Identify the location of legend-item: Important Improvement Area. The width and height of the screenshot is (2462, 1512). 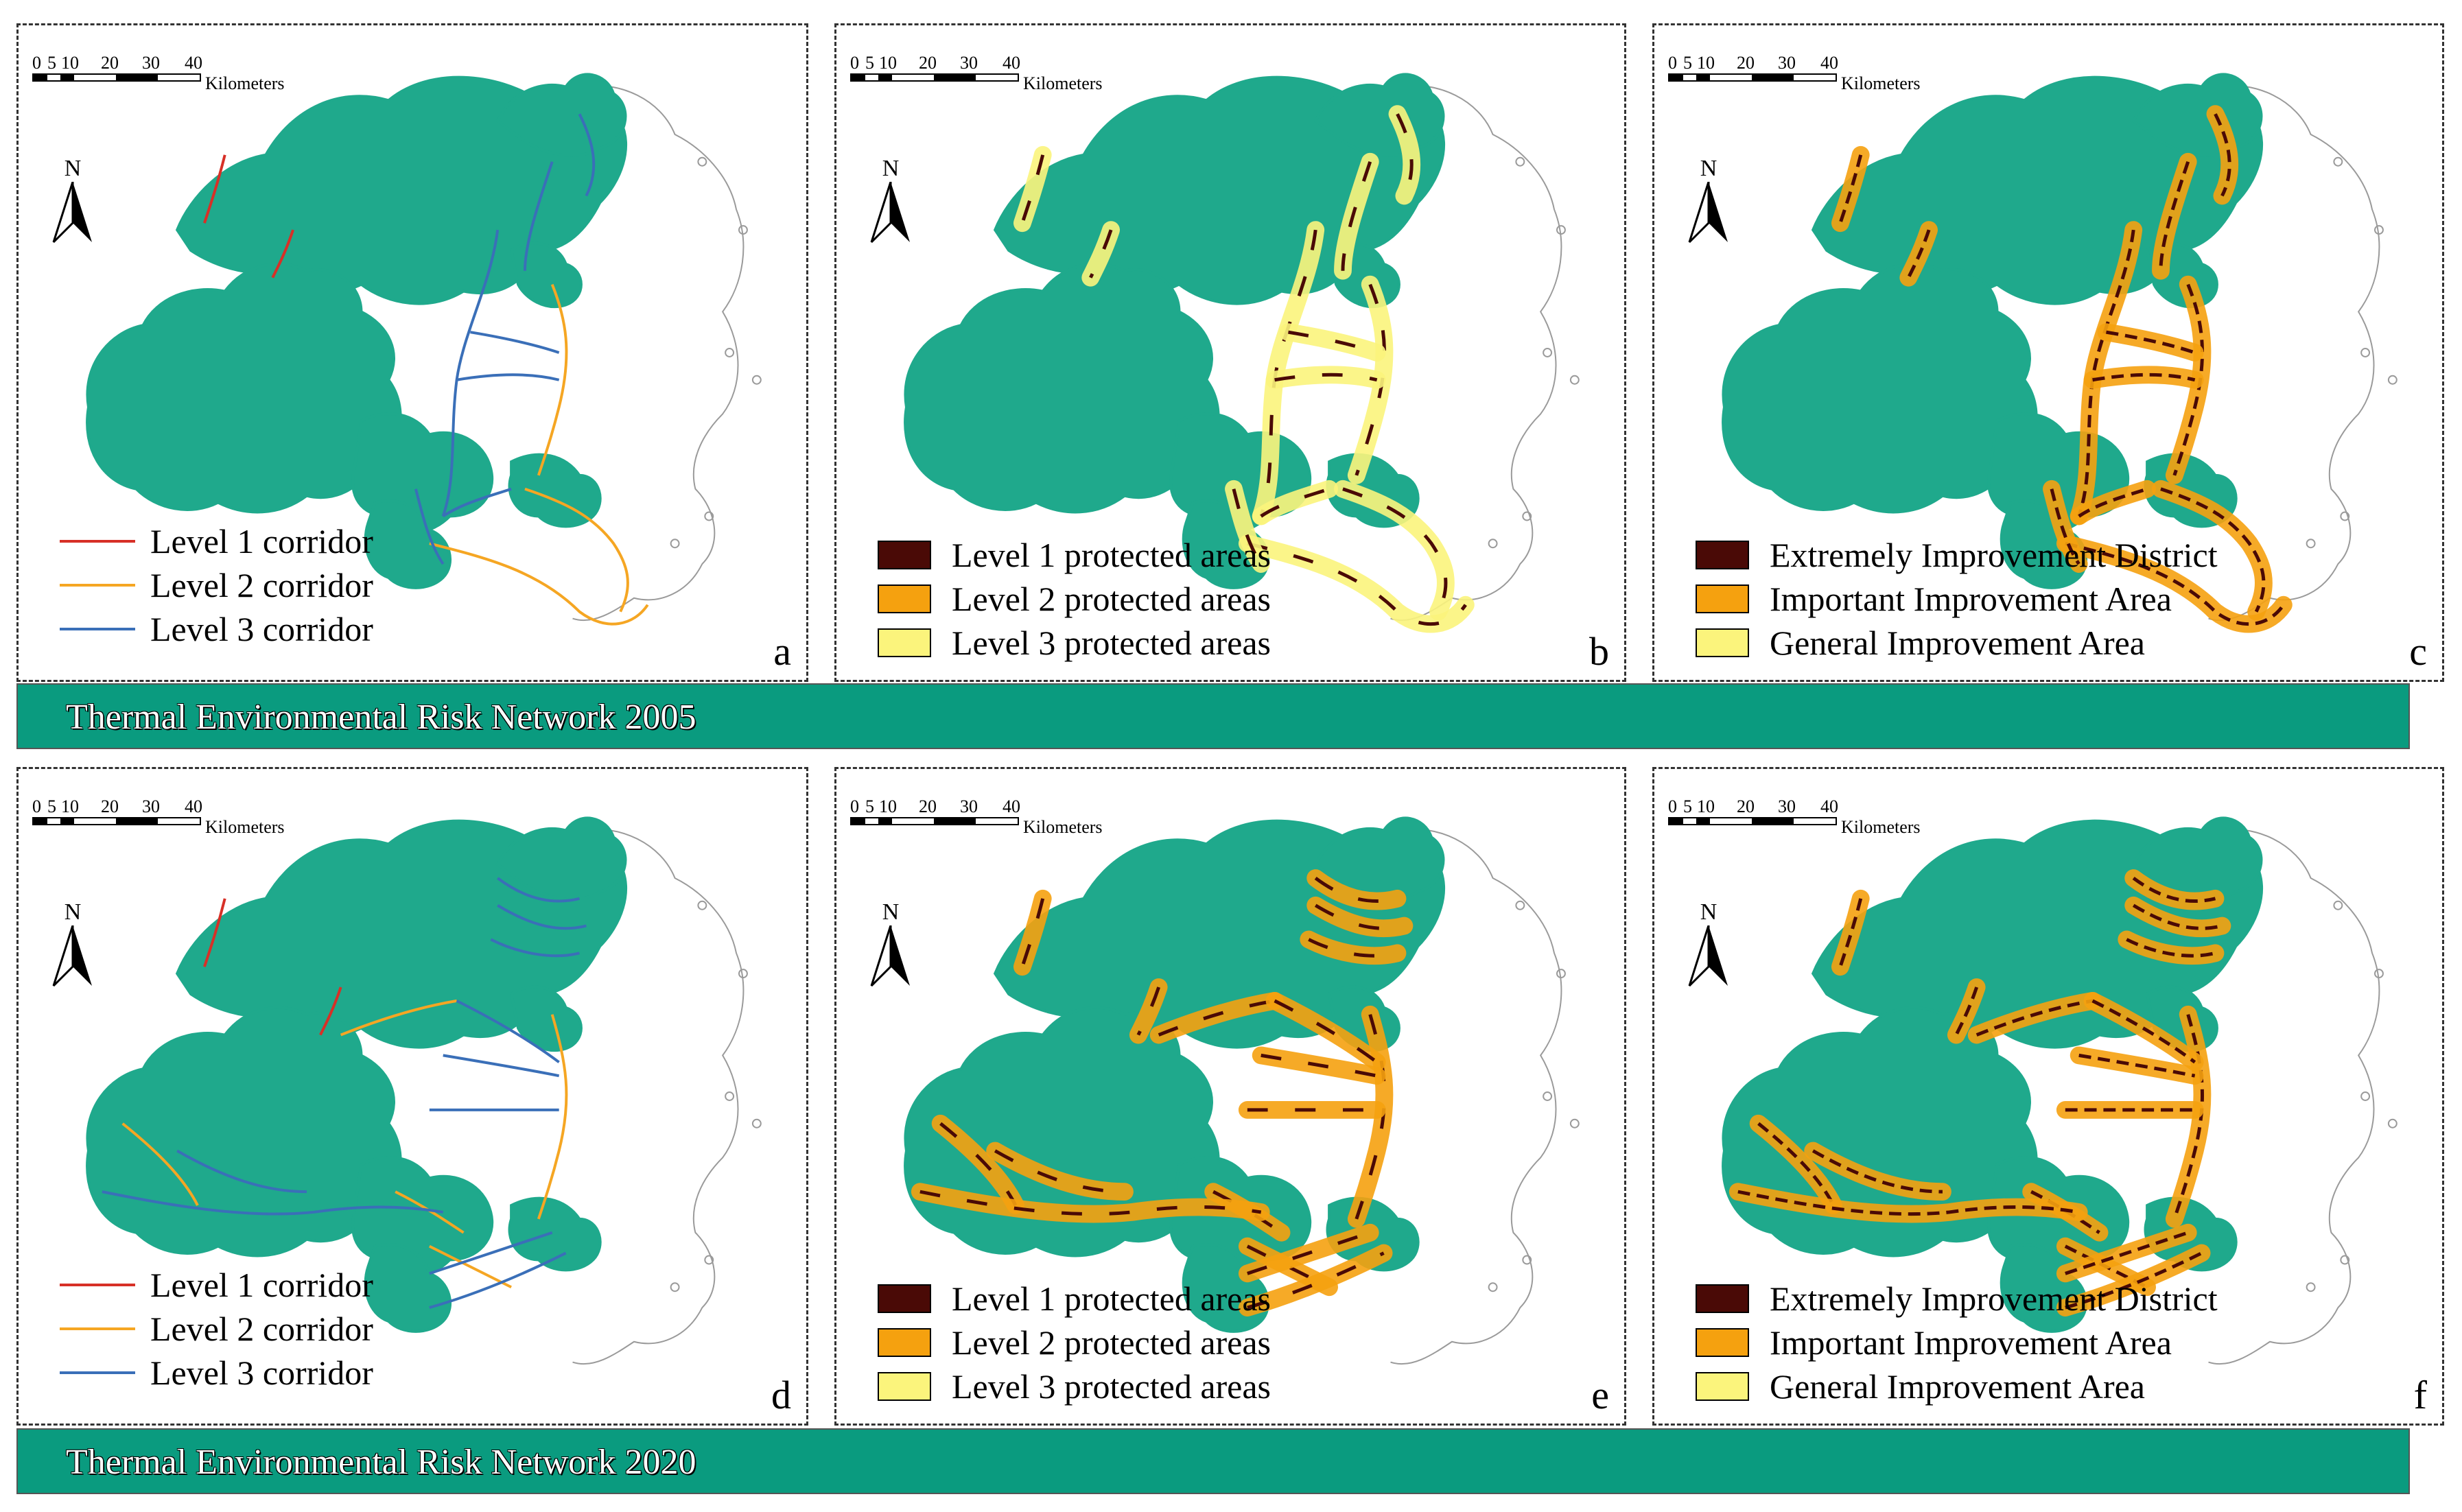
(1957, 1343).